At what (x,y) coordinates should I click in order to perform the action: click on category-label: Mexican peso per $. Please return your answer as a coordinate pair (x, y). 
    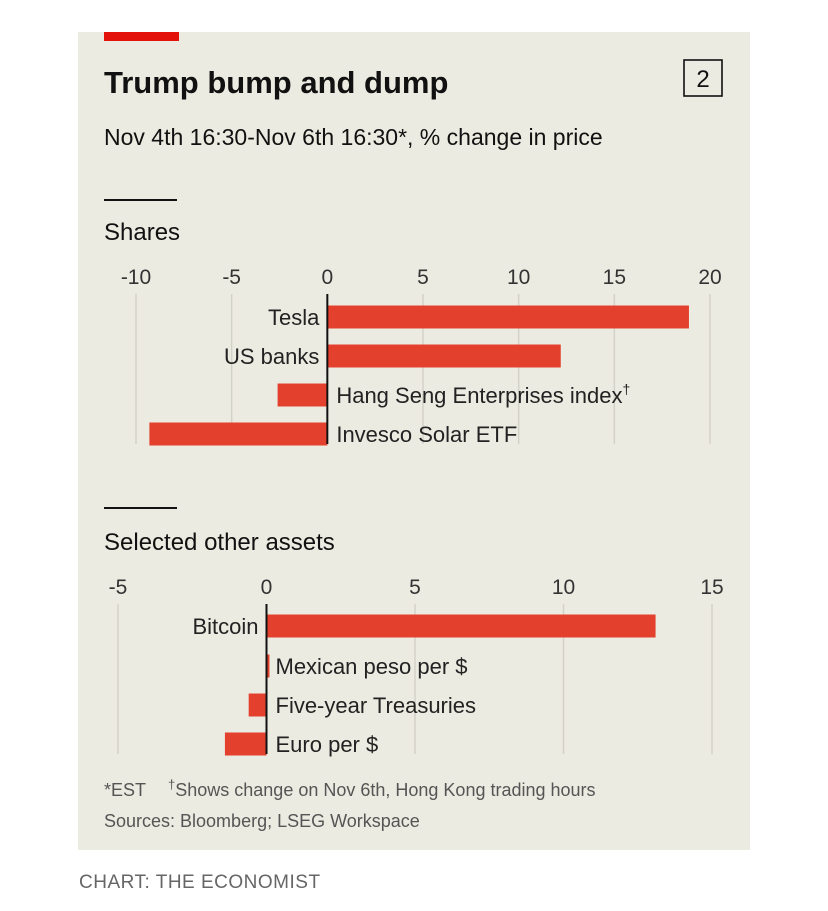
    Looking at the image, I should click on (372, 666).